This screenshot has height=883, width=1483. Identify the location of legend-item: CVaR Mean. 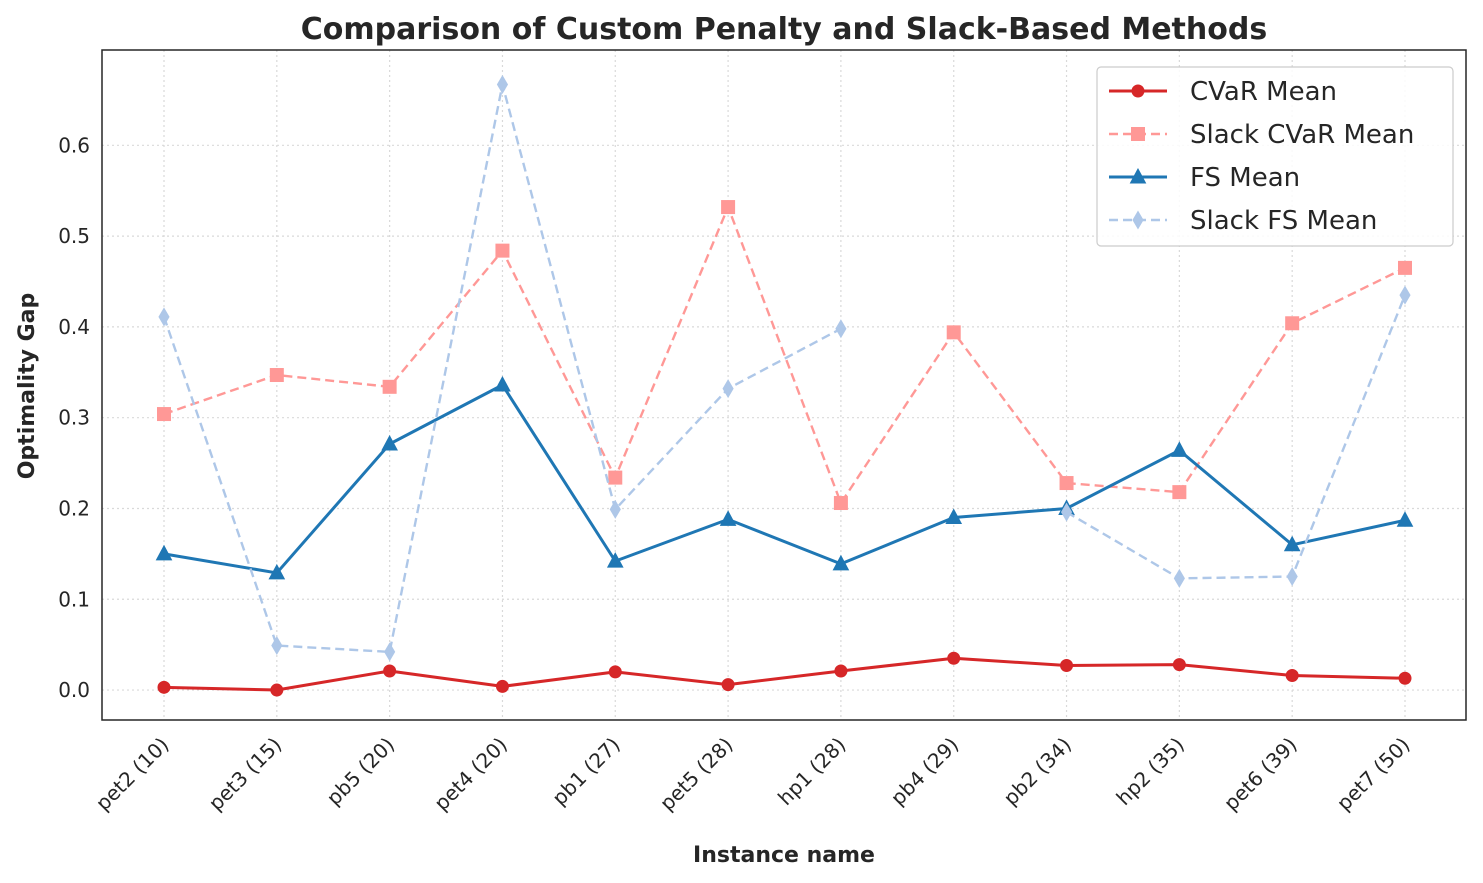
(1223, 92).